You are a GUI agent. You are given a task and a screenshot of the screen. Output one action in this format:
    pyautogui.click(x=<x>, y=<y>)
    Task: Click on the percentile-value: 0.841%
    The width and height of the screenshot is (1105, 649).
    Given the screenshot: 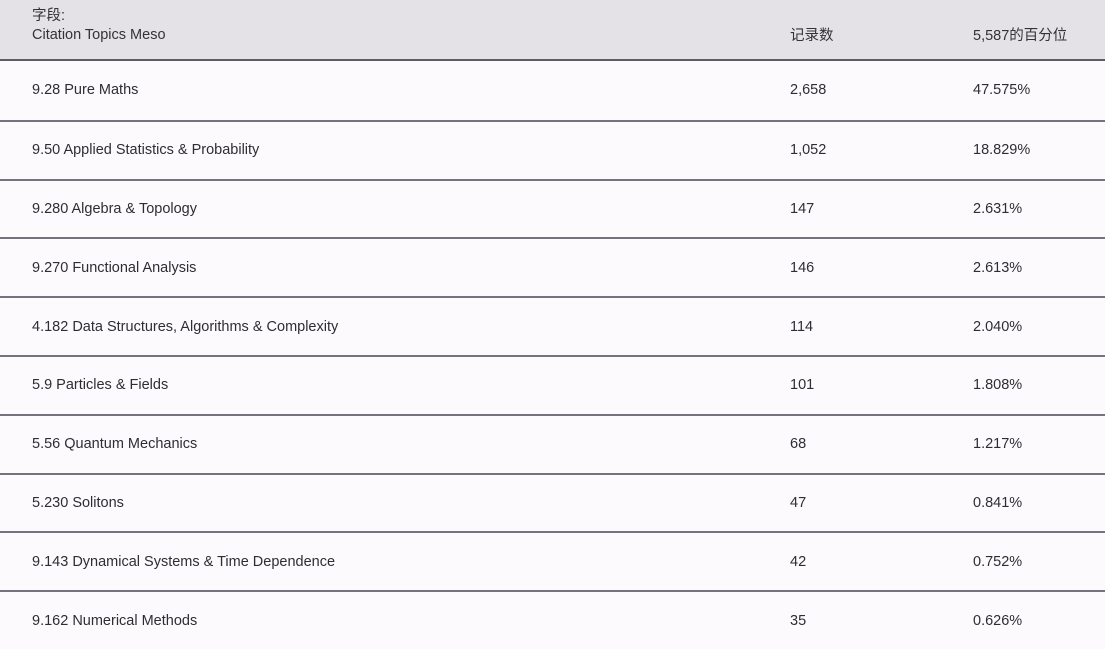 What is the action you would take?
    pyautogui.click(x=998, y=502)
    